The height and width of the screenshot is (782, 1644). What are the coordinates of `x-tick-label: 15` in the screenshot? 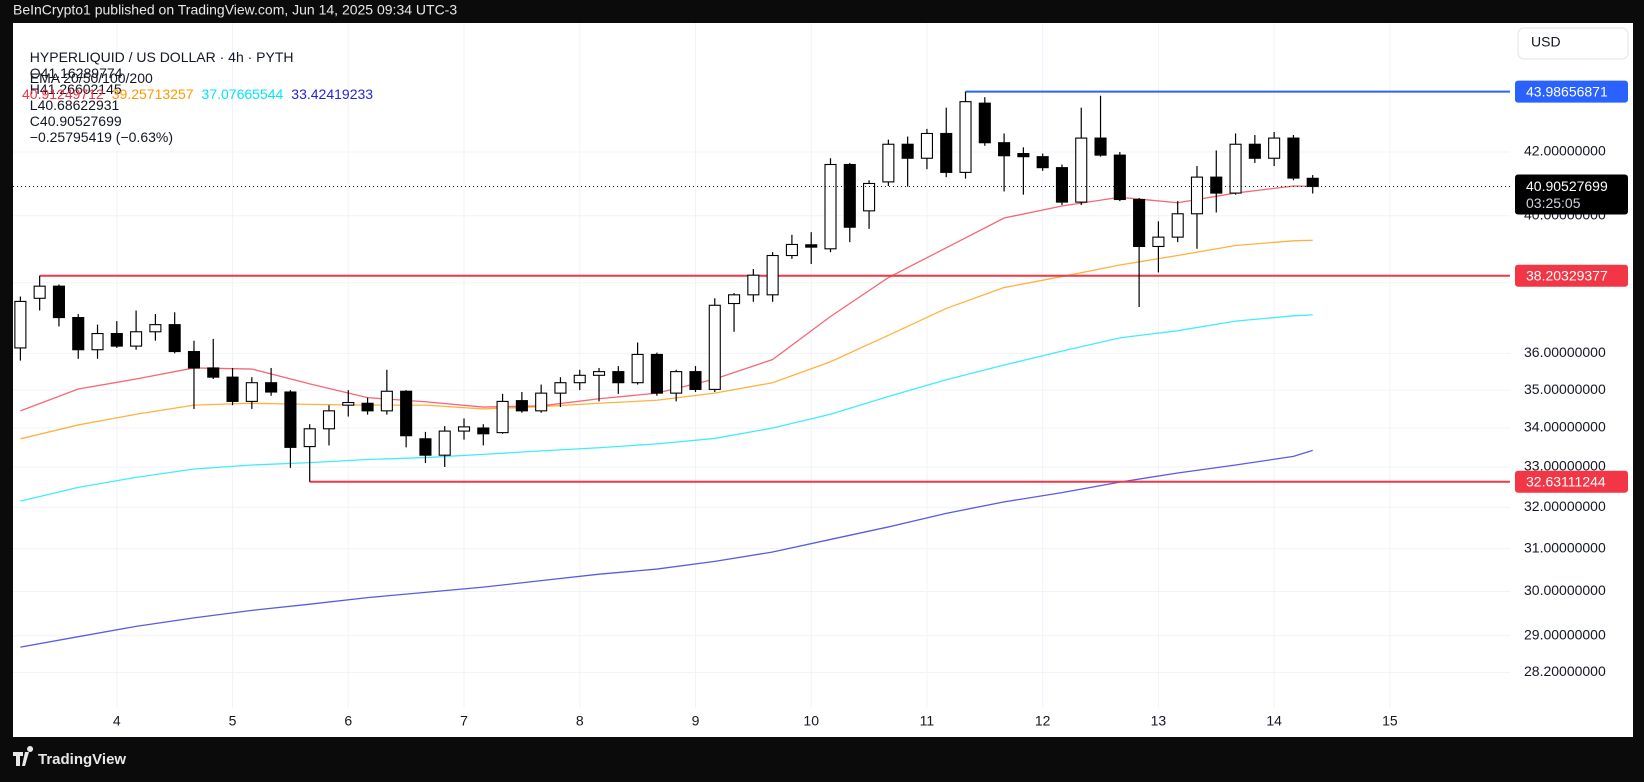 It's located at (1390, 721).